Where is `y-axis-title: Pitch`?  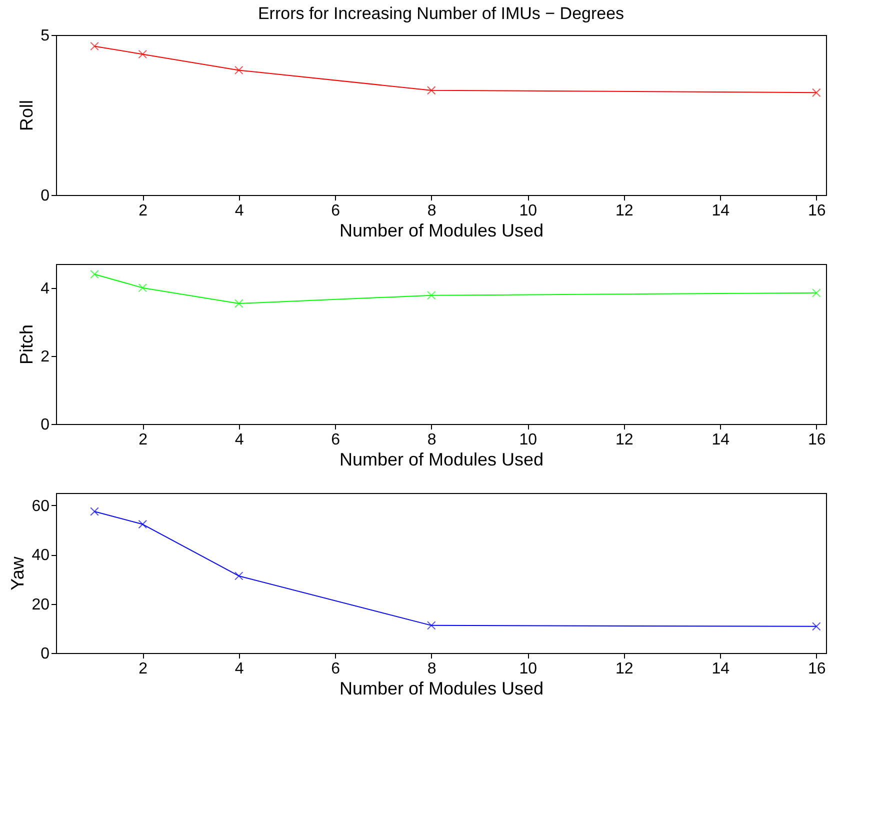 y-axis-title: Pitch is located at coordinates (26, 344).